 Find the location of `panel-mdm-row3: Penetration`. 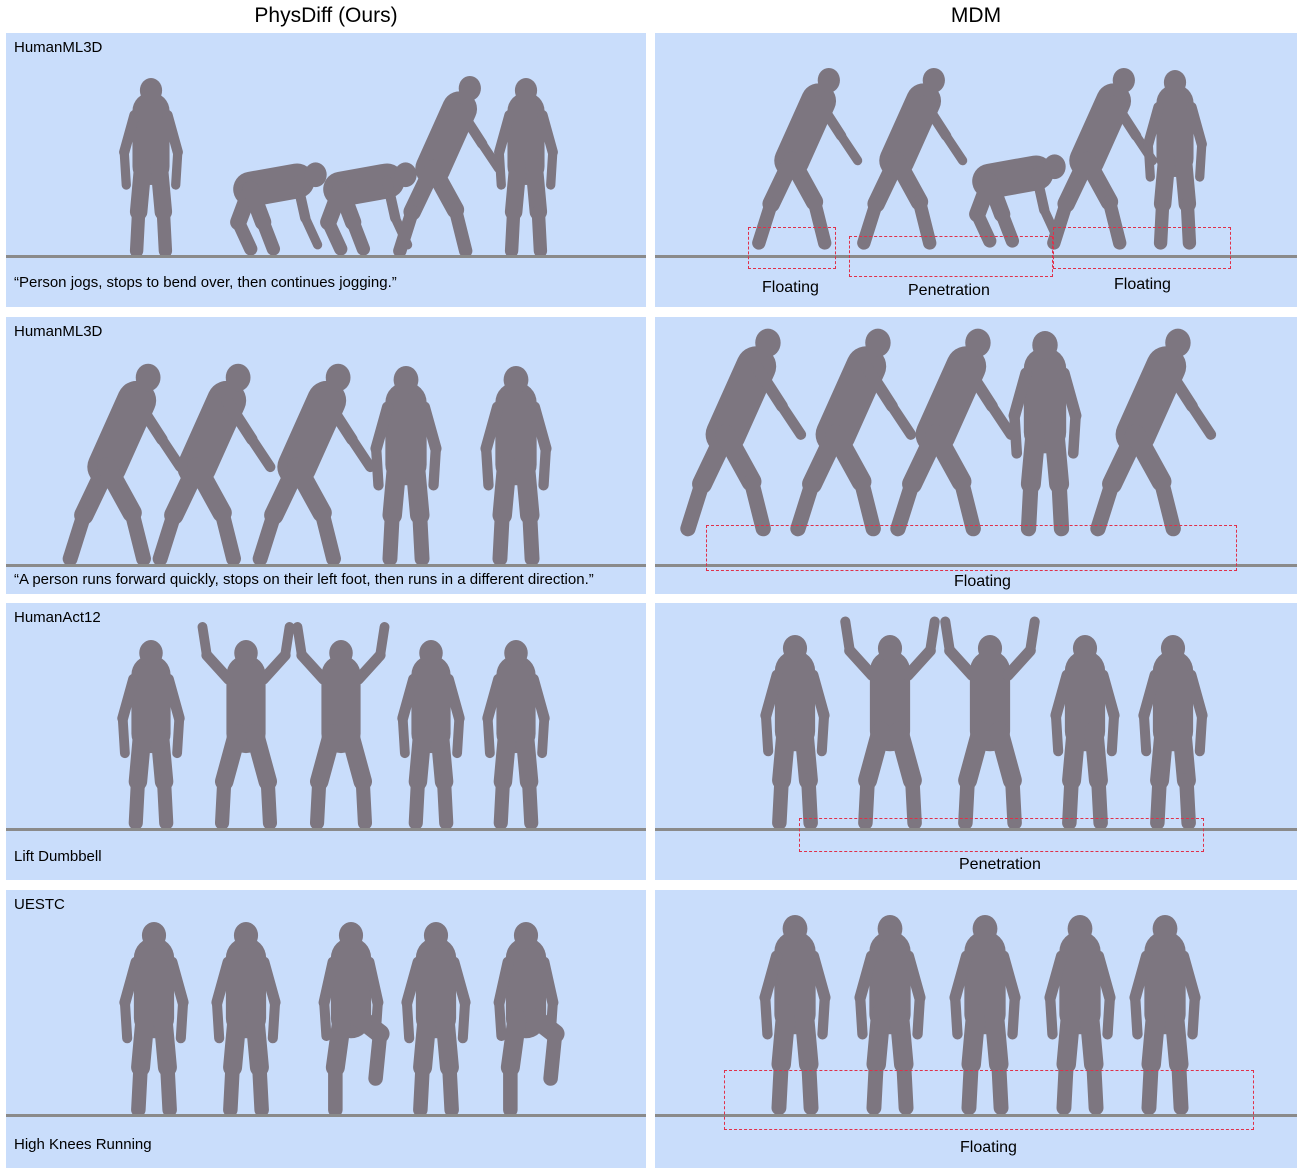

panel-mdm-row3: Penetration is located at coordinates (976, 741).